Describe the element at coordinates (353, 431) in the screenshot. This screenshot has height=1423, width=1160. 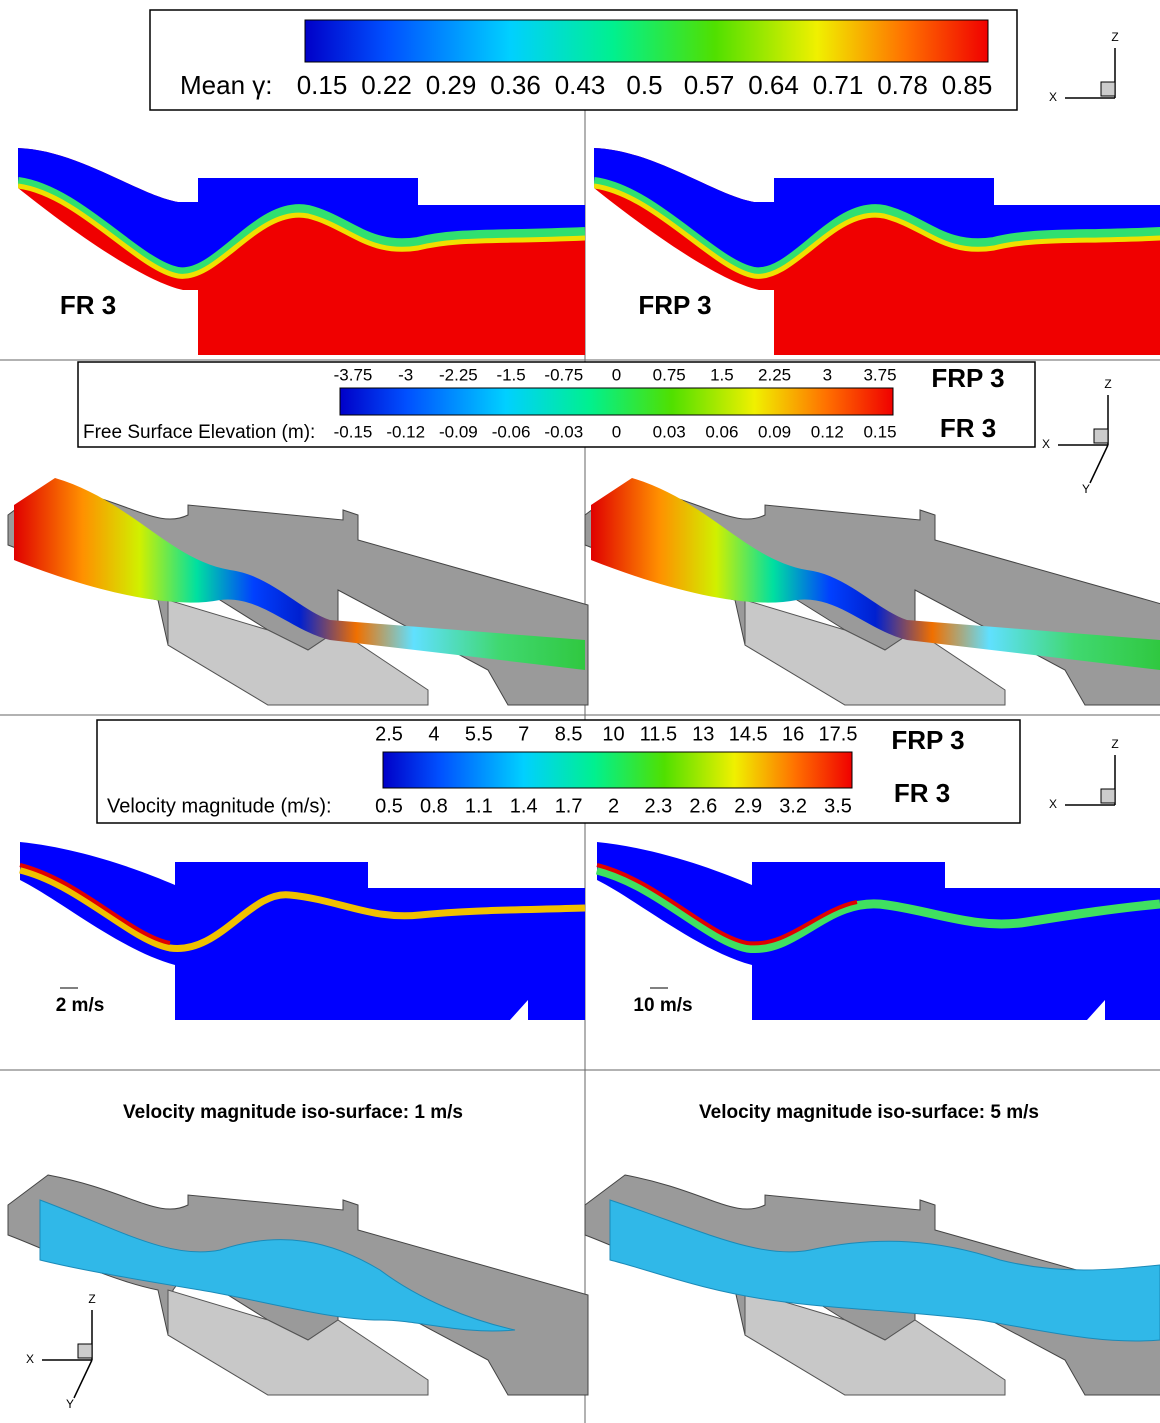
I see `tick-label: -0.15` at that location.